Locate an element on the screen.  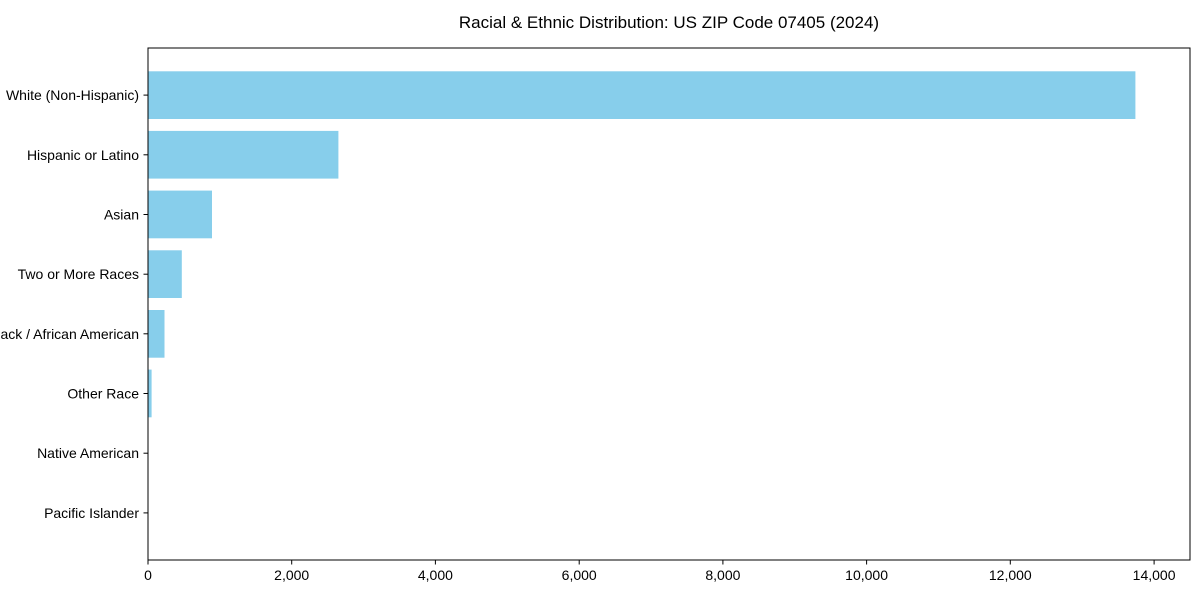
y-tick-label-asian: Asian is located at coordinates (121, 215).